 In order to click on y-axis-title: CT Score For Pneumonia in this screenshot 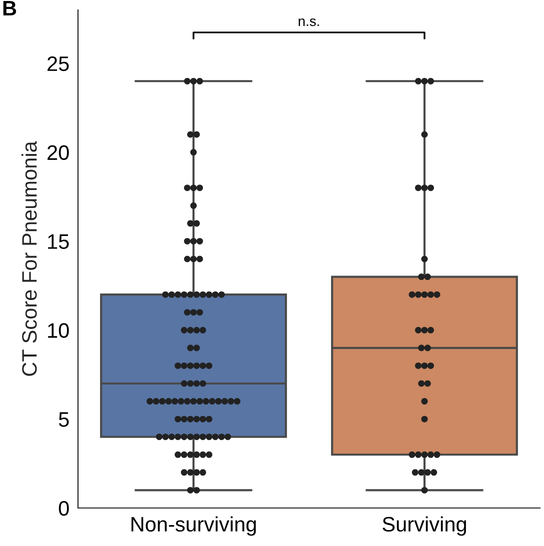, I will do `click(29, 258)`.